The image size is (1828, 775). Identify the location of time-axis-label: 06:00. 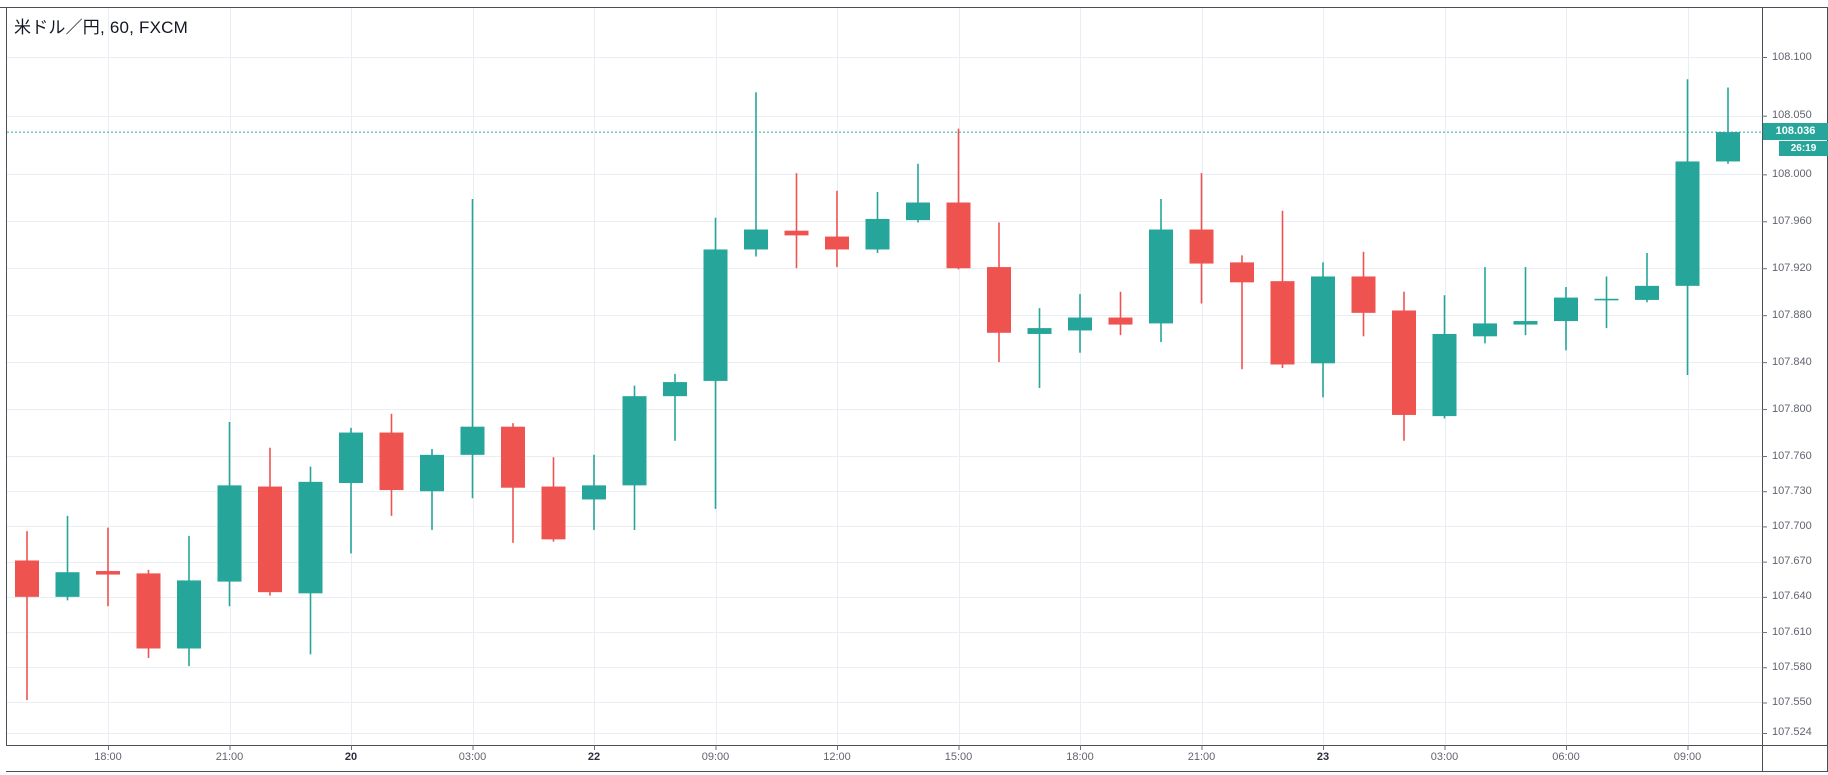
(1566, 757).